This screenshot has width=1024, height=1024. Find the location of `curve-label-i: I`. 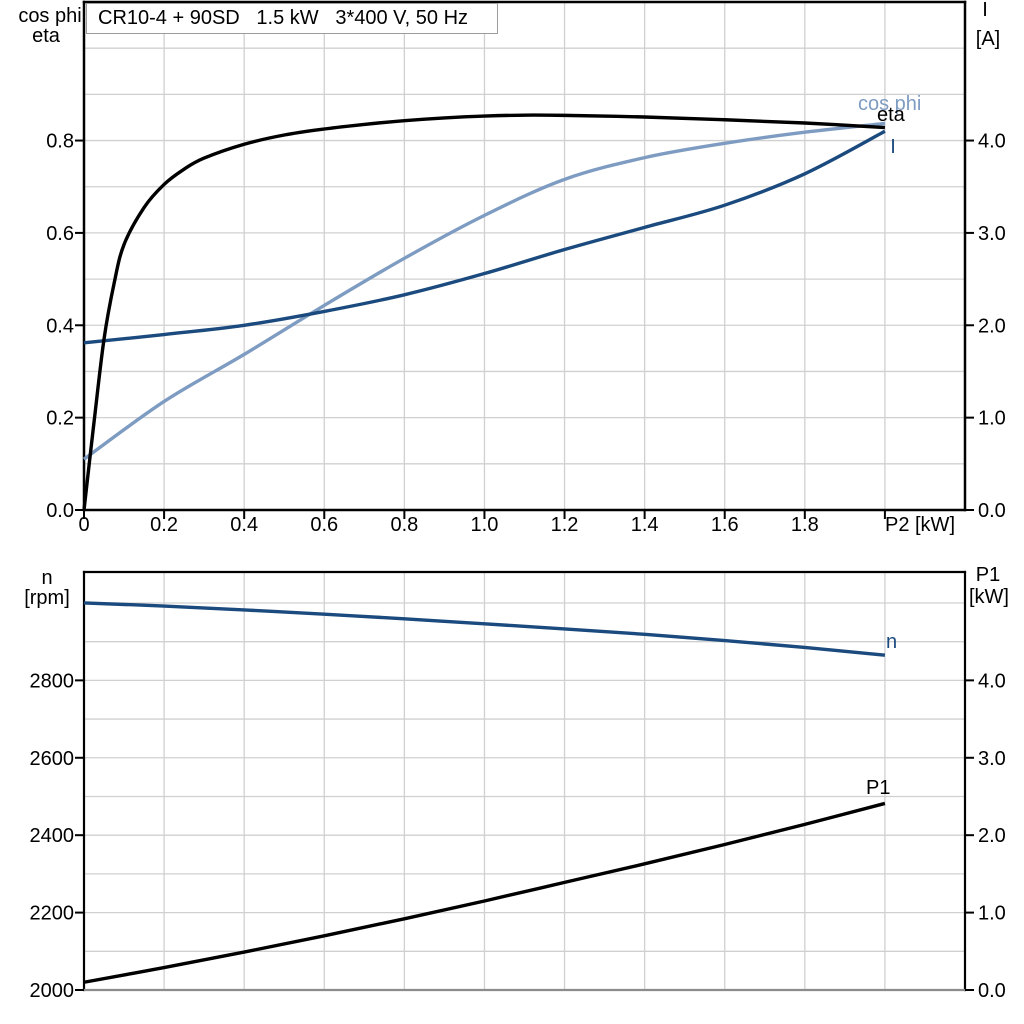

curve-label-i: I is located at coordinates (893, 147).